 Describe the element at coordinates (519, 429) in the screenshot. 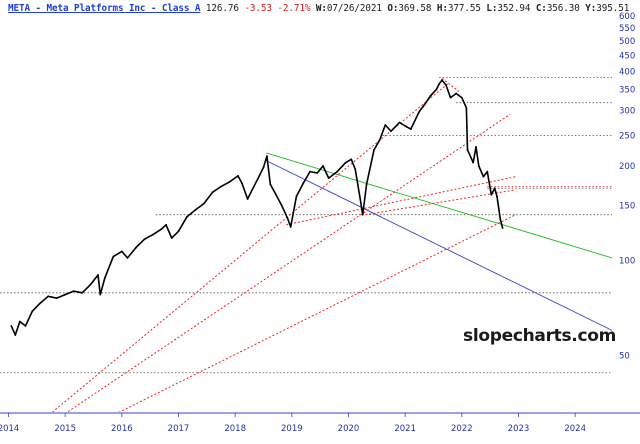

I see `x-tick-label: 2023` at that location.